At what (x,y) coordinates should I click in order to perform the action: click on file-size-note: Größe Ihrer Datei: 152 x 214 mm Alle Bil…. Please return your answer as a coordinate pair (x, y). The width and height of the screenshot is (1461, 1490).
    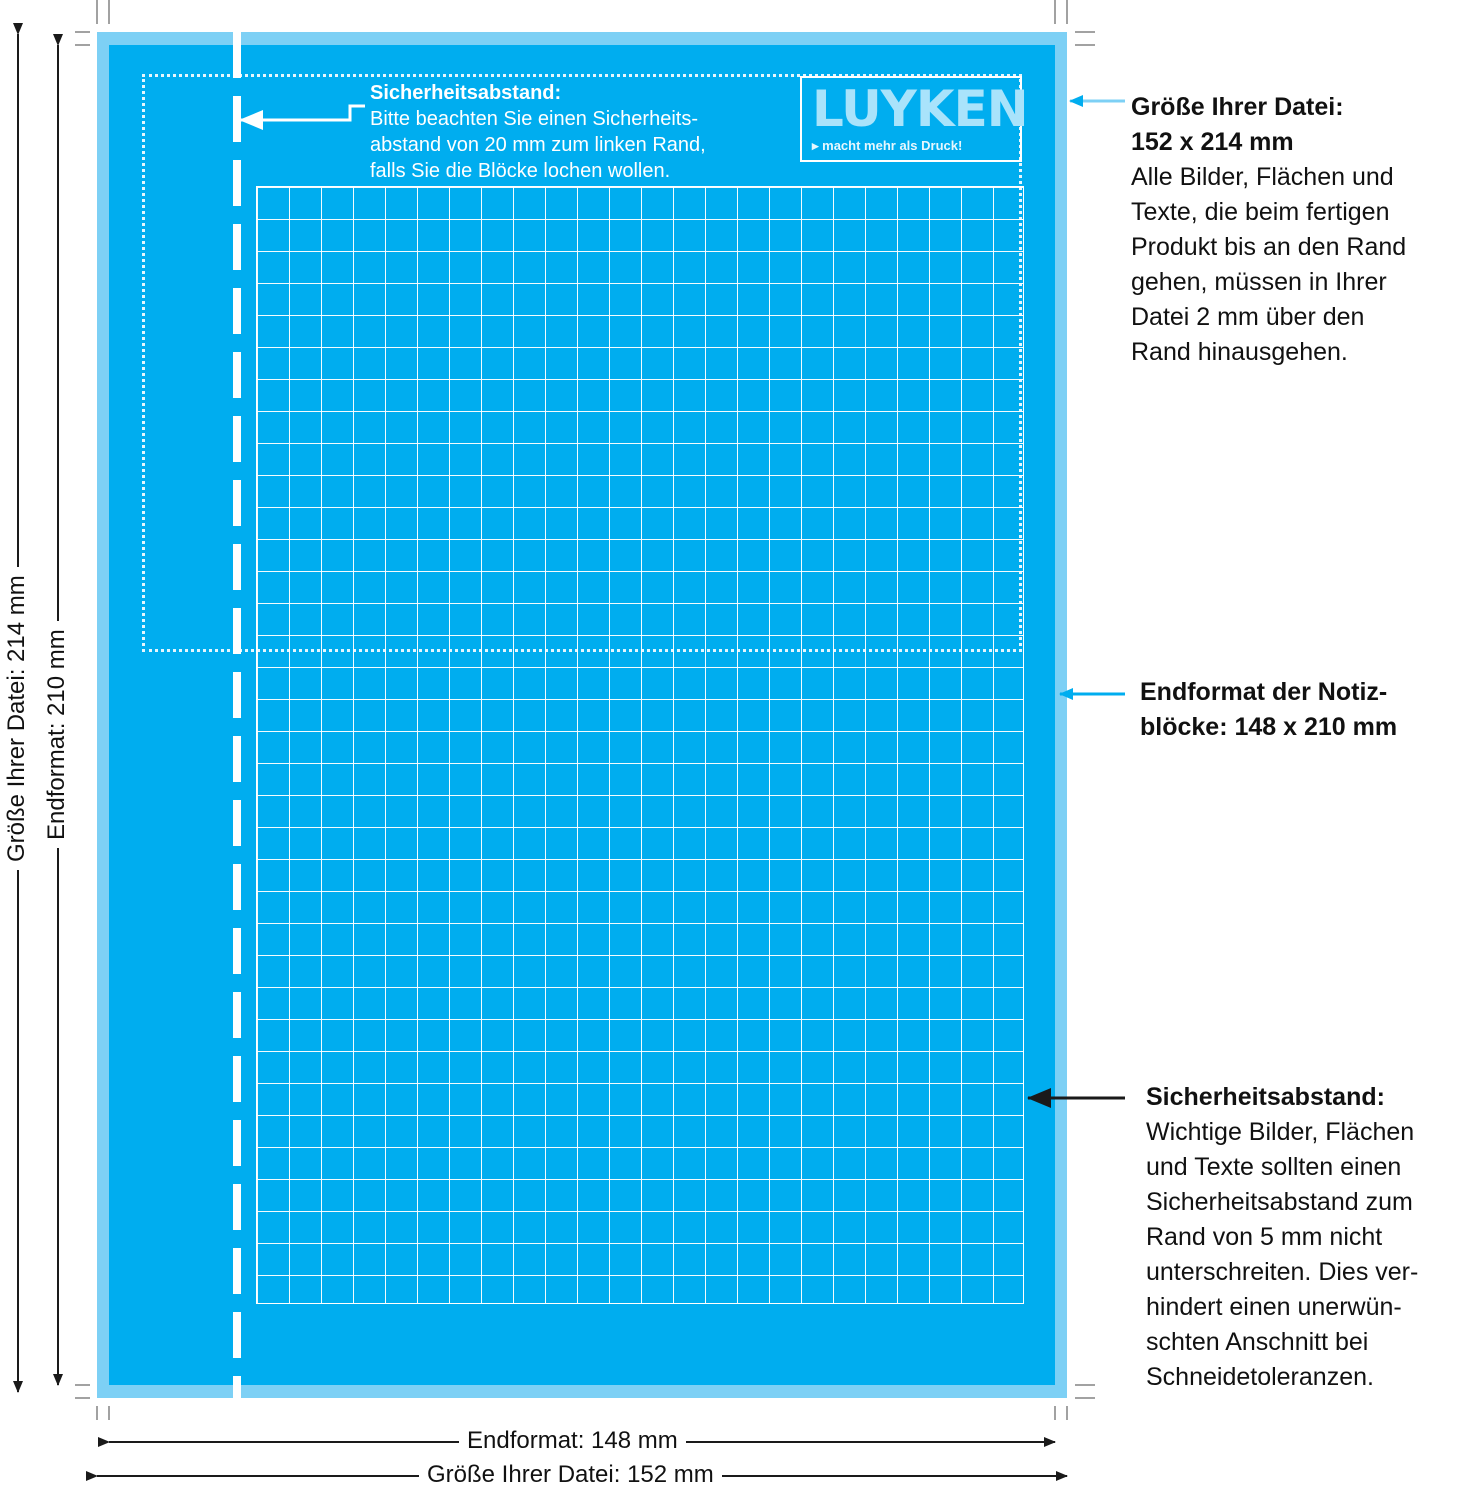
    Looking at the image, I should click on (1291, 230).